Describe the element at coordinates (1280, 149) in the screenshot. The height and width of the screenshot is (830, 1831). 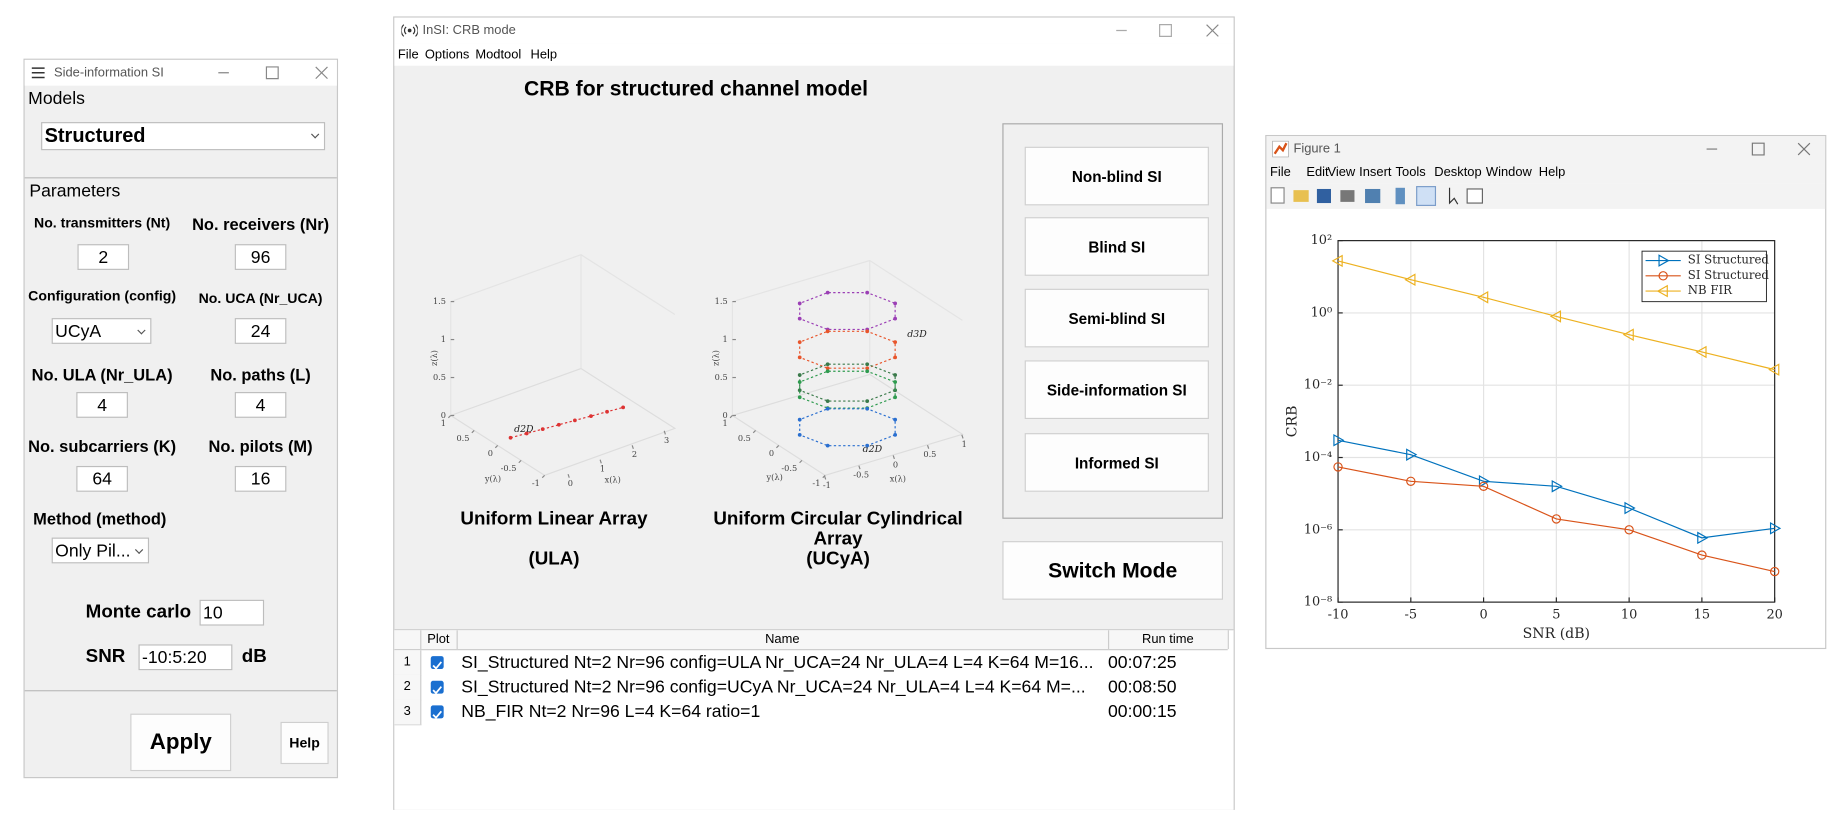
I see `matlab-icon` at that location.